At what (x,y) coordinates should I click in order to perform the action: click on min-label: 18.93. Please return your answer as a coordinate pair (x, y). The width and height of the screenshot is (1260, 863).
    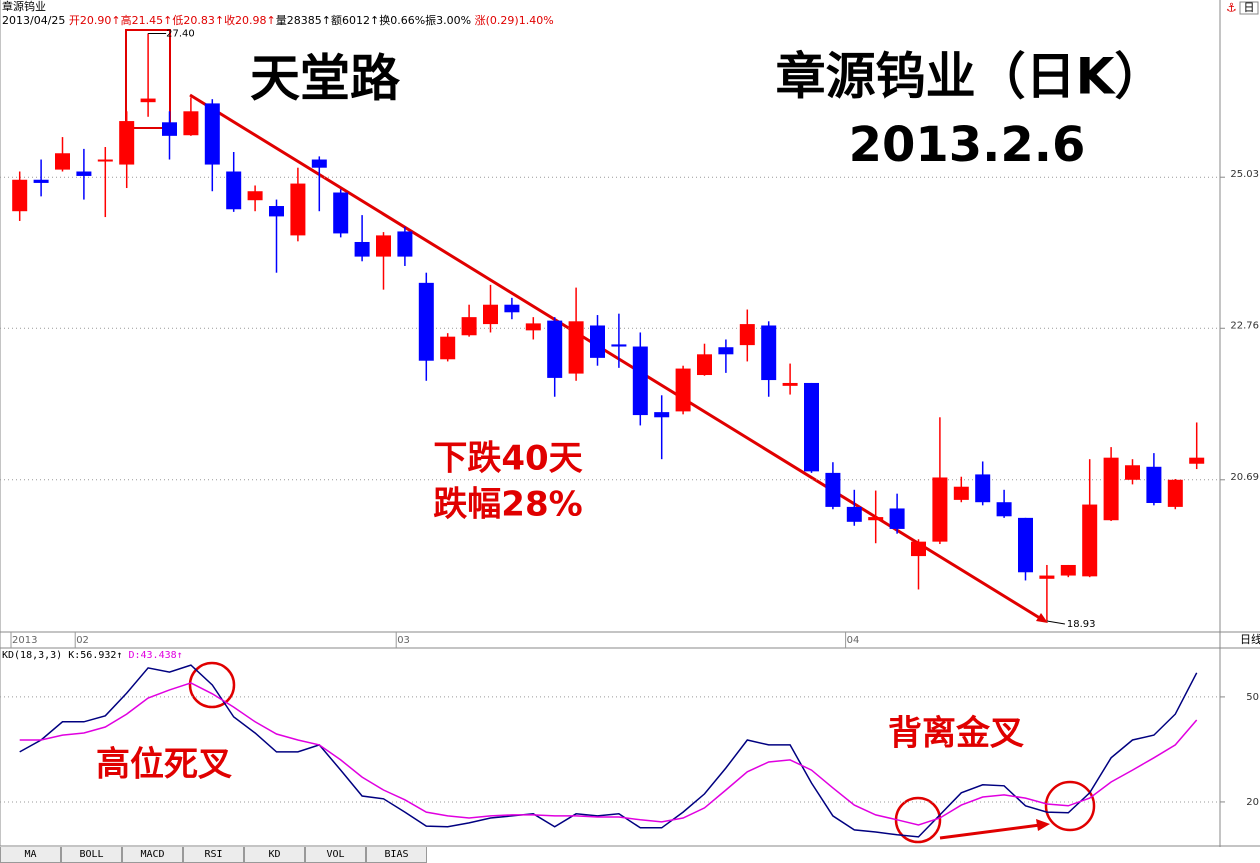
    Looking at the image, I should click on (1081, 624).